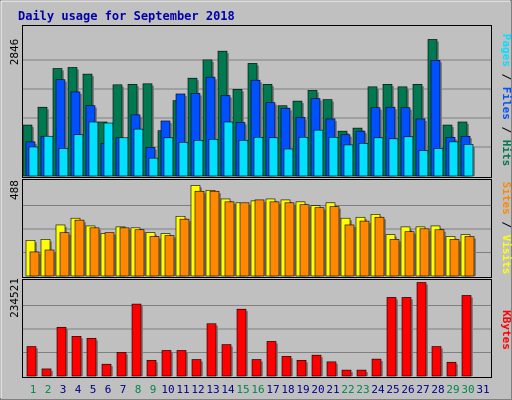 The image size is (512, 400). Describe the element at coordinates (14, 52) in the screenshot. I see `ymax-label-top: 2846` at that location.